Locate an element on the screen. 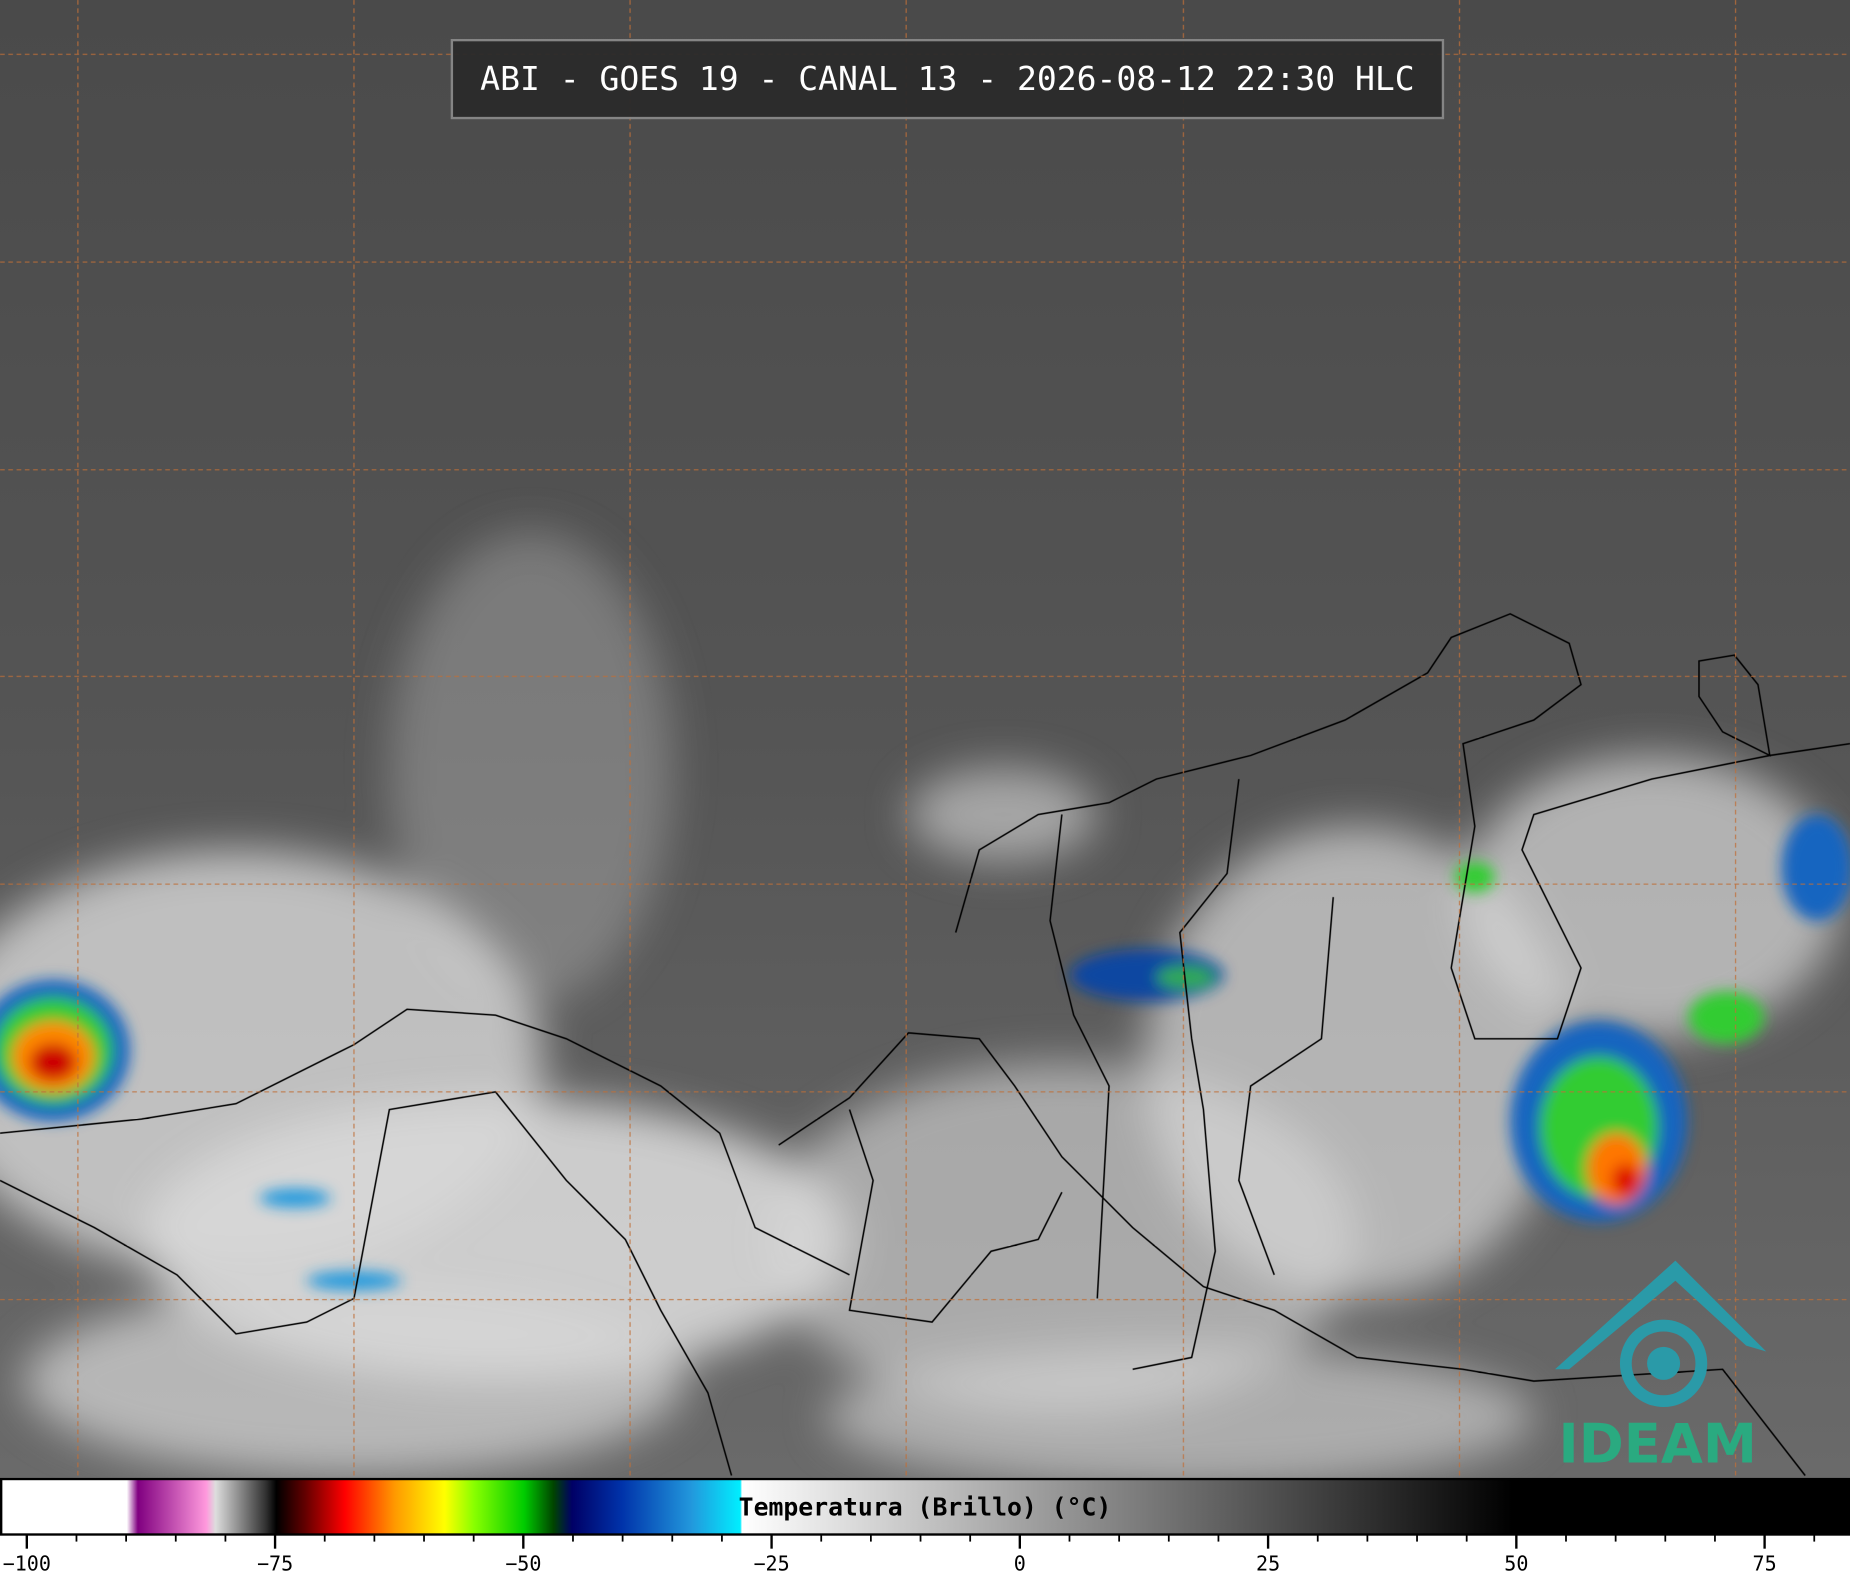  tick-label: −50 is located at coordinates (523, 1564).